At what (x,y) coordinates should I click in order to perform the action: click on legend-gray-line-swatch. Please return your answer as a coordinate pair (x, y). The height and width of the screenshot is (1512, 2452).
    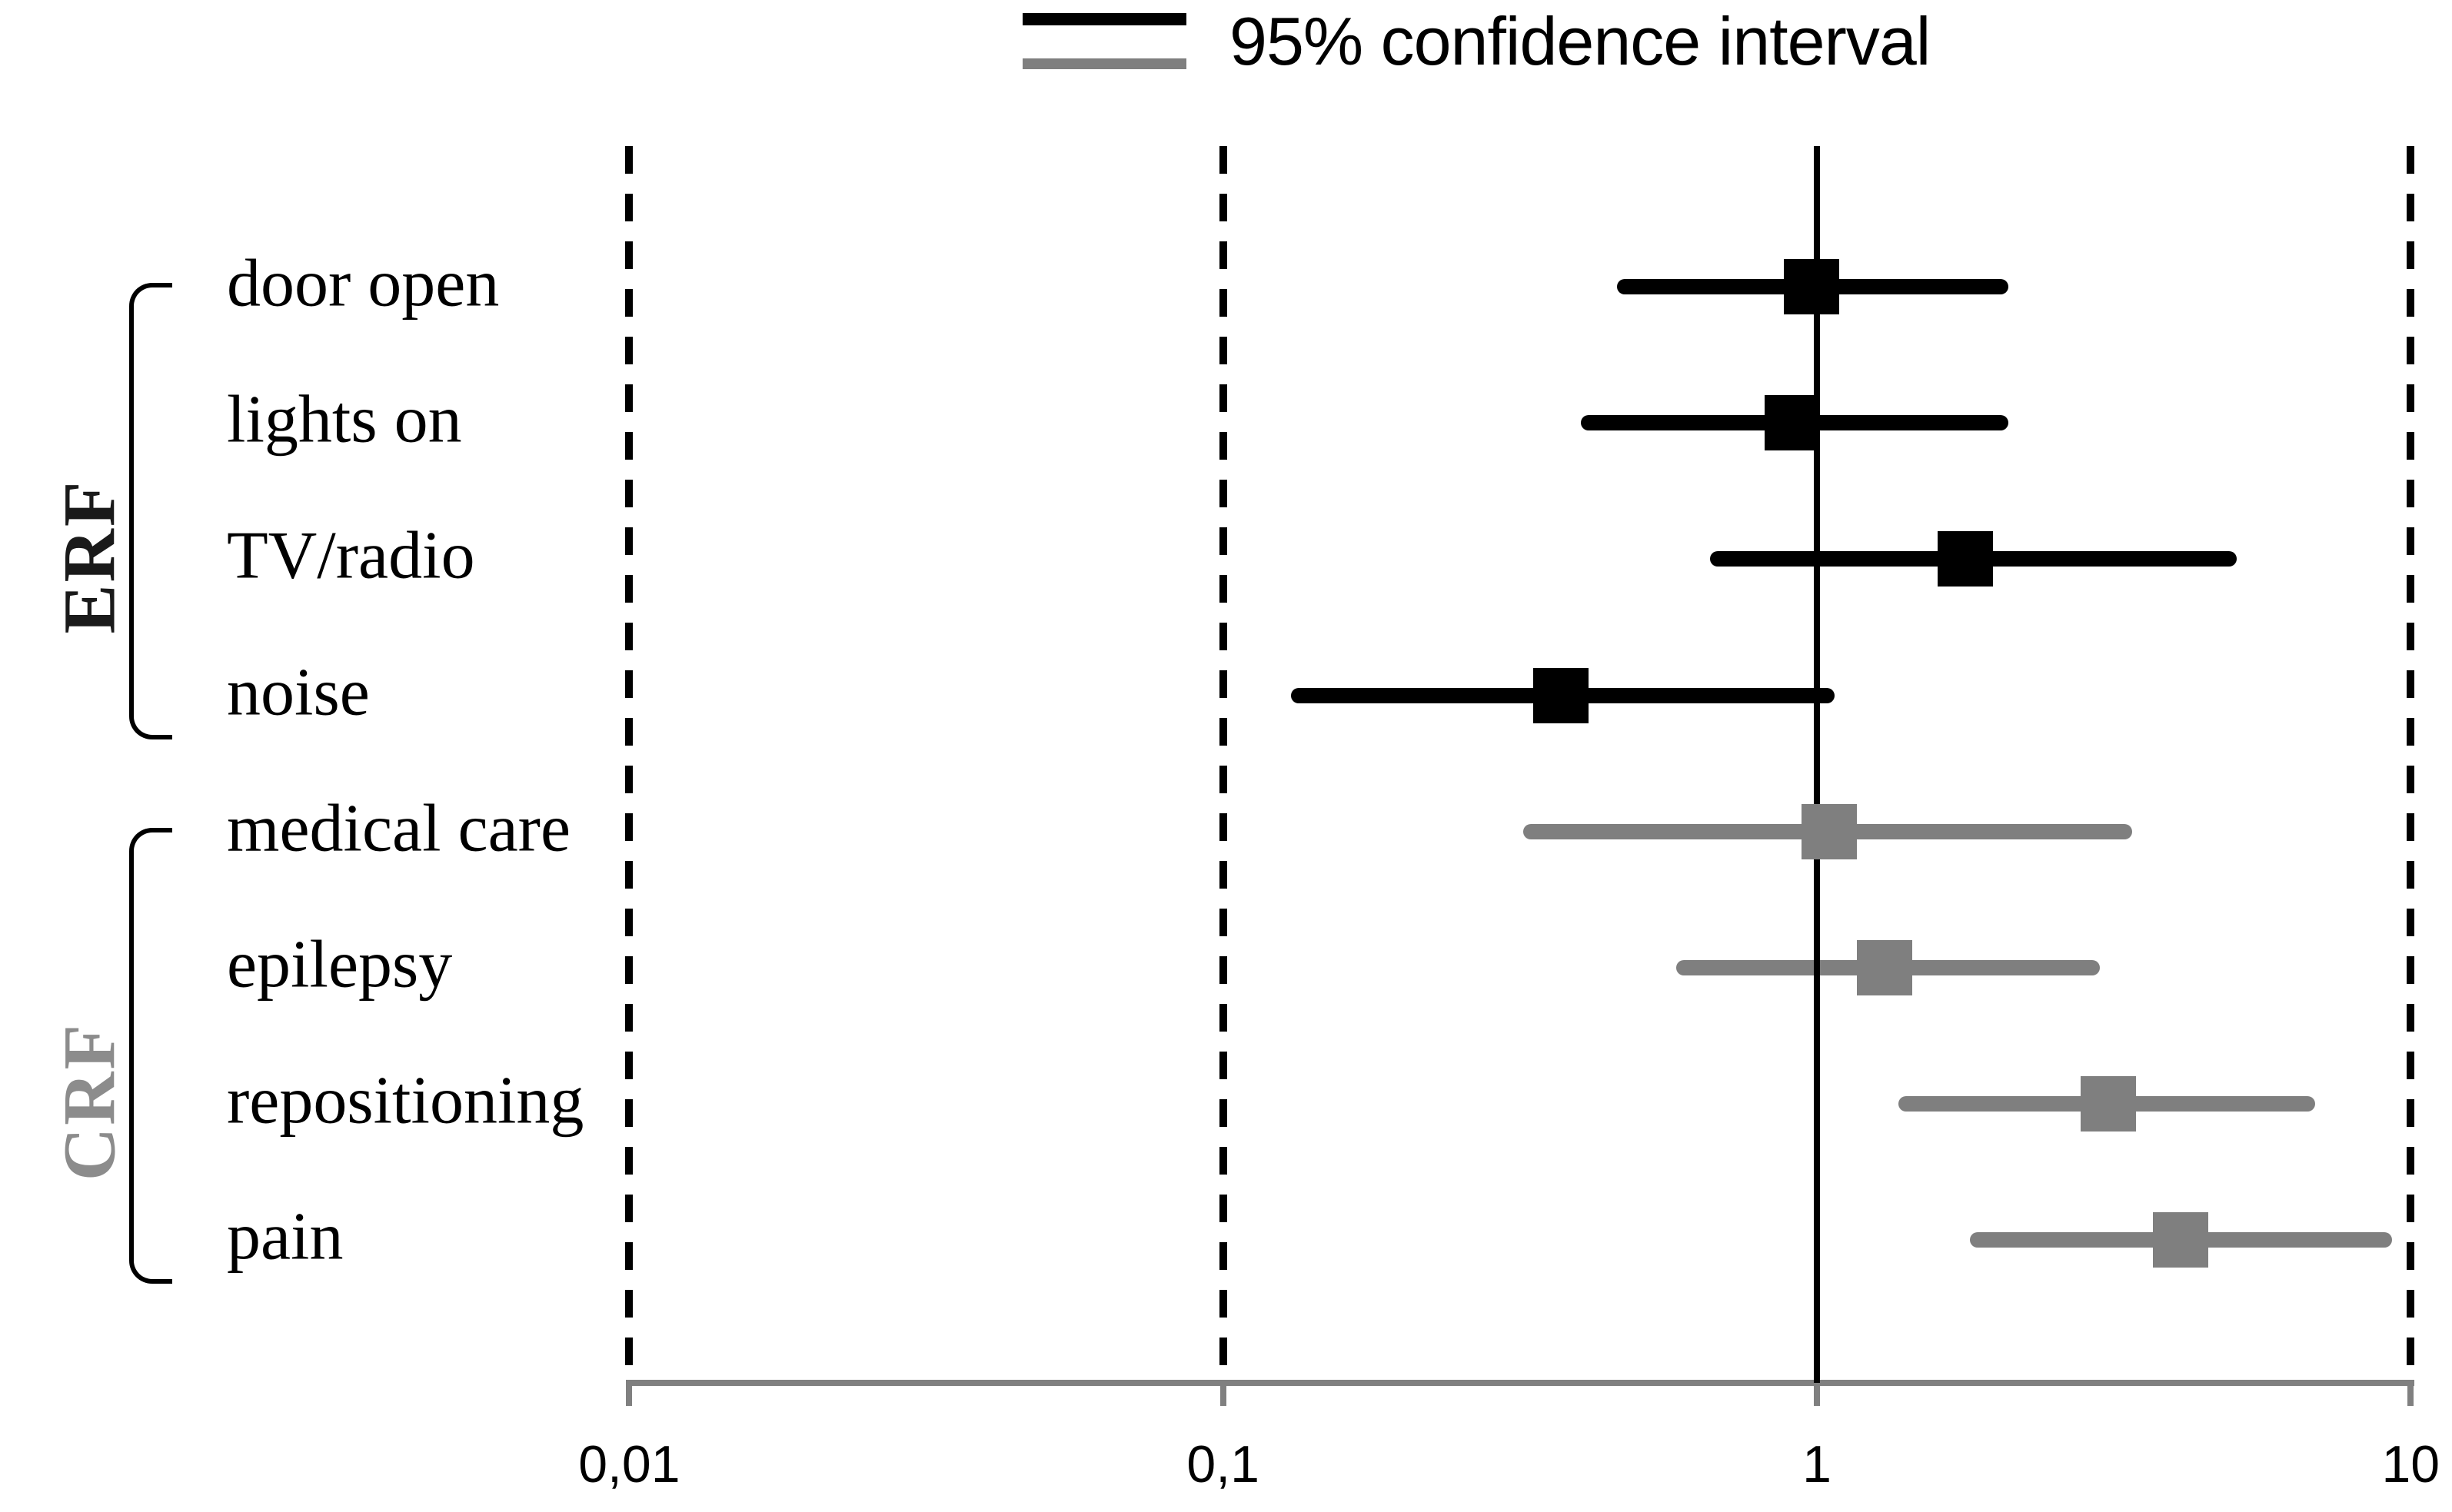
    Looking at the image, I should click on (1104, 63).